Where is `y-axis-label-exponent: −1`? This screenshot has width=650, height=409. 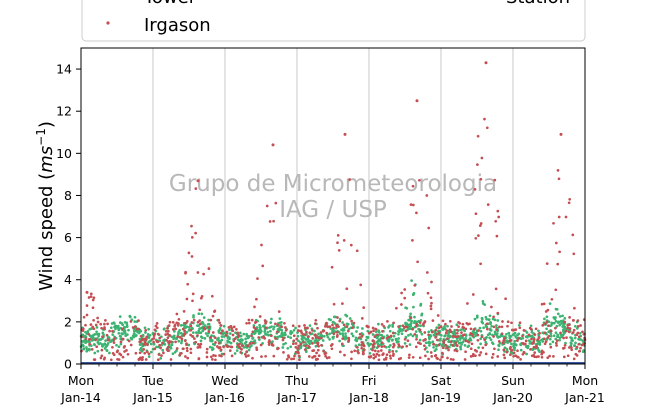
y-axis-label-exponent: −1 is located at coordinates (41, 137).